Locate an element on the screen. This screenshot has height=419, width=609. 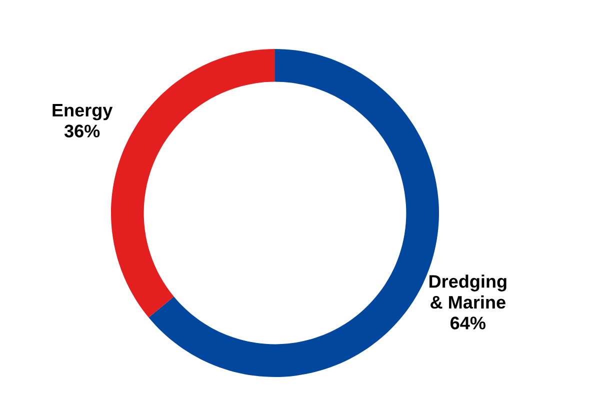
slice-label: Energy is located at coordinates (82, 112).